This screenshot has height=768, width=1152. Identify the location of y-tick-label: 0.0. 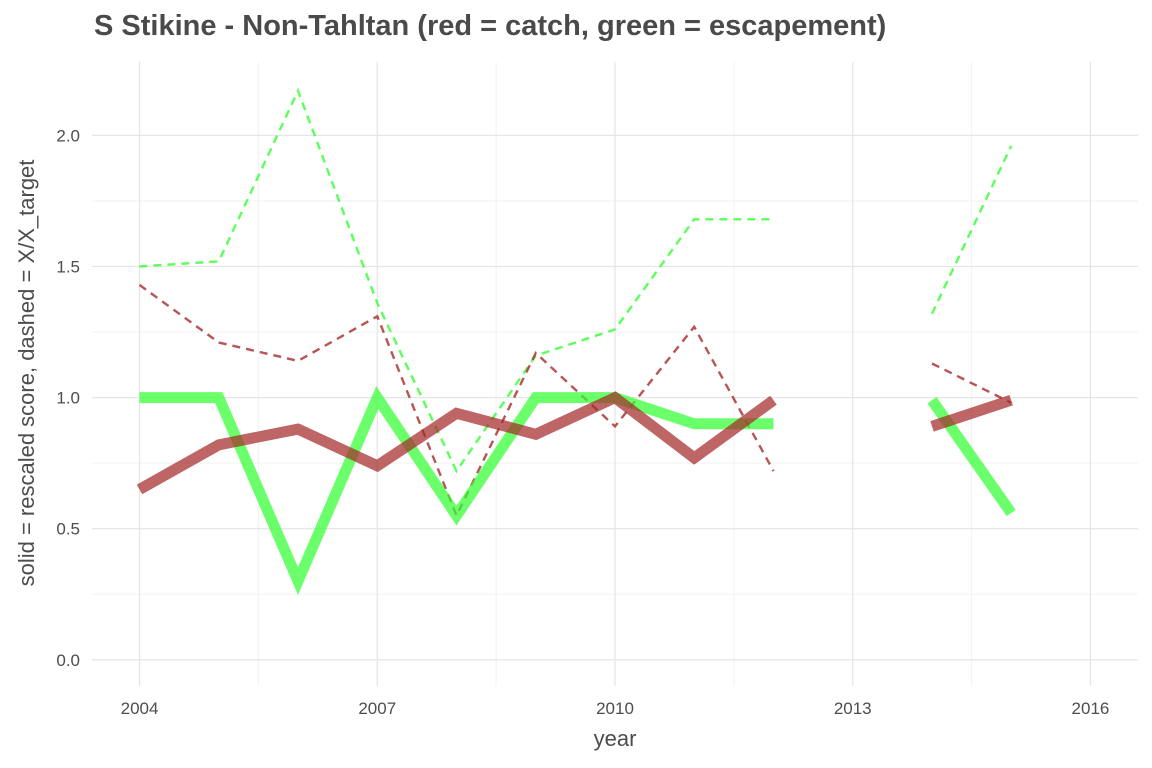
(68, 660).